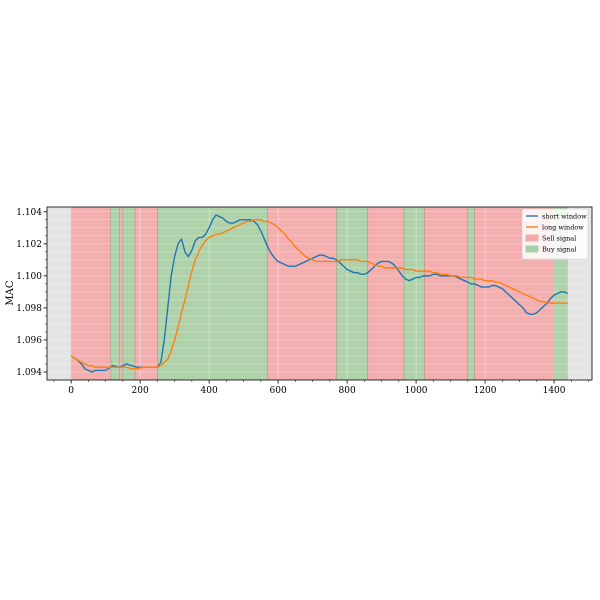 The width and height of the screenshot is (600, 600). Describe the element at coordinates (71, 391) in the screenshot. I see `x-tick-label: 0` at that location.